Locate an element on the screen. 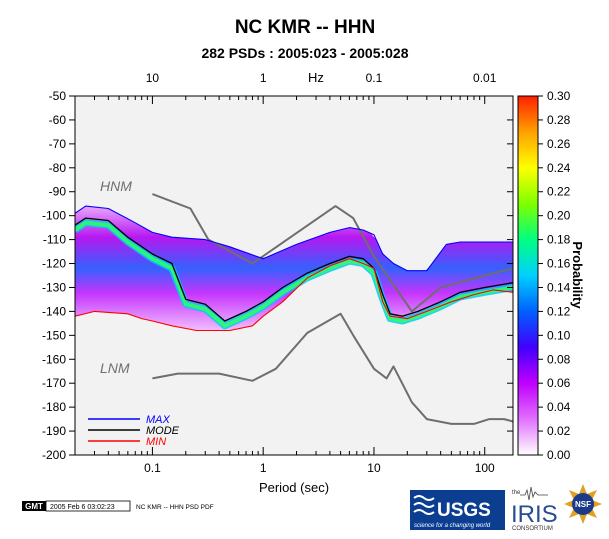 The width and height of the screenshot is (609, 539). series-max is located at coordinates (294, 238).